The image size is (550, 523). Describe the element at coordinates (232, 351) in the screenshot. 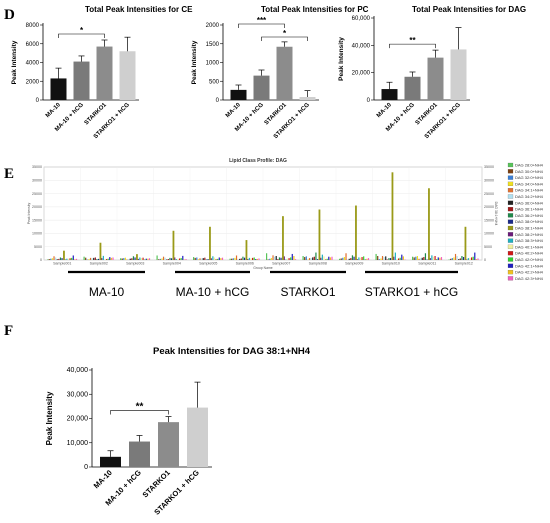

I see `chart-title: Peak Intensities for DAG 38:1+NH4` at that location.